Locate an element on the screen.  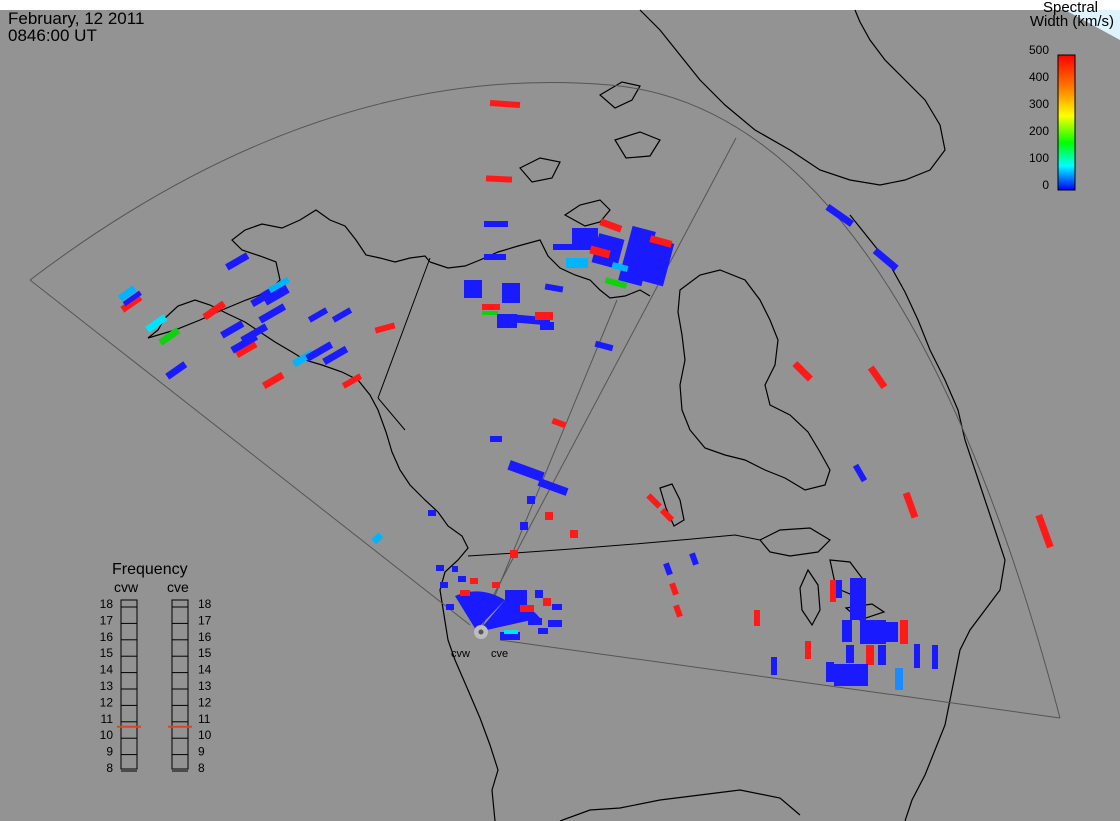
frequency-ticks-right: 18 17 16 15 14 13 12 11 10 9 8 is located at coordinates (205, 686).